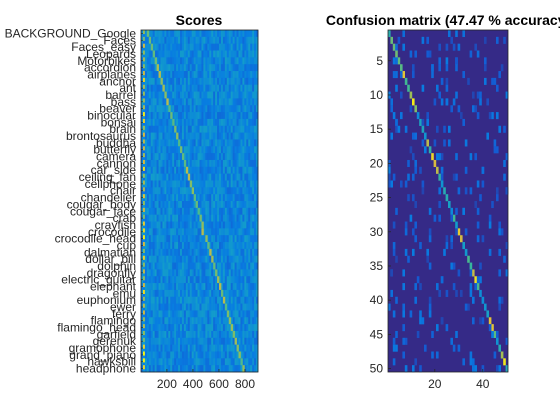 The height and width of the screenshot is (420, 560). Describe the element at coordinates (210, 252) in the screenshot. I see `scores-diagonal-cell` at that location.